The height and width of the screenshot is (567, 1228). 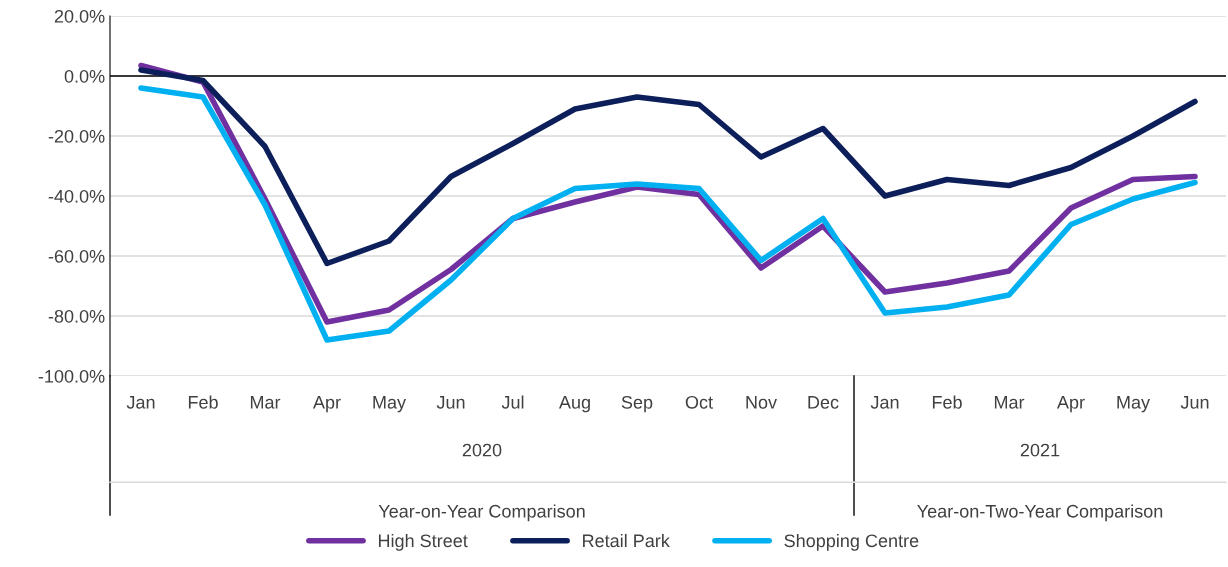 What do you see at coordinates (637, 404) in the screenshot?
I see `x-tick-label: Sep` at bounding box center [637, 404].